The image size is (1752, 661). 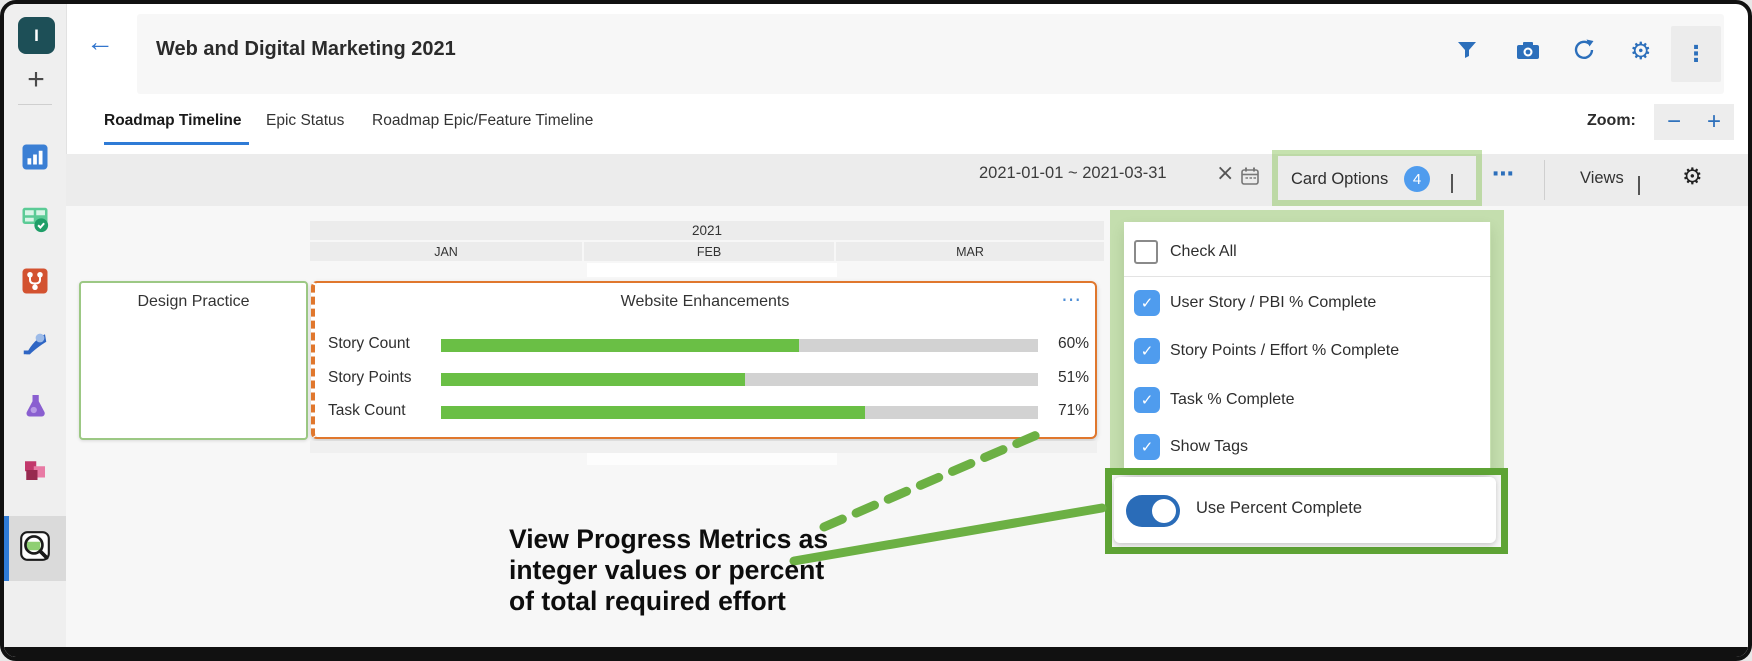 What do you see at coordinates (35, 104) in the screenshot?
I see `sidebar-divider` at bounding box center [35, 104].